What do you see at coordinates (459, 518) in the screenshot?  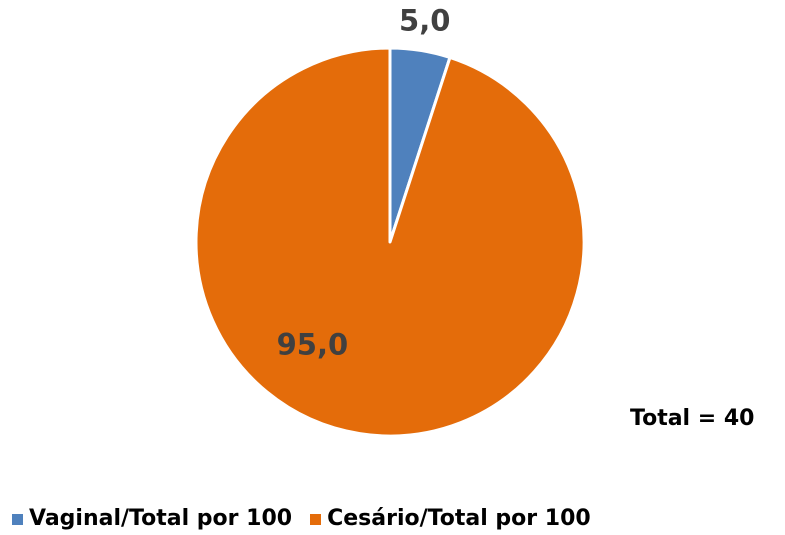 I see `legend-label-cesario: Cesário/Total por 100` at bounding box center [459, 518].